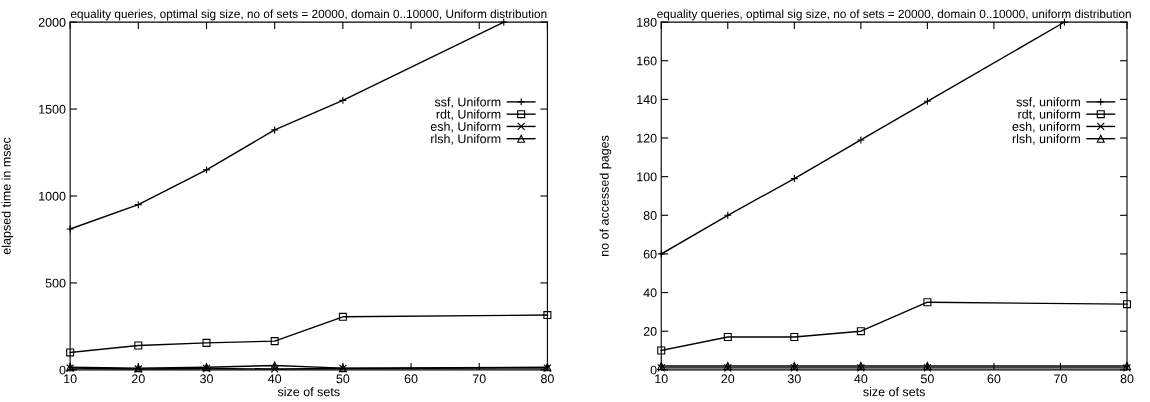 The image size is (1150, 402). Describe the element at coordinates (650, 293) in the screenshot. I see `y-tick-label: 40` at that location.